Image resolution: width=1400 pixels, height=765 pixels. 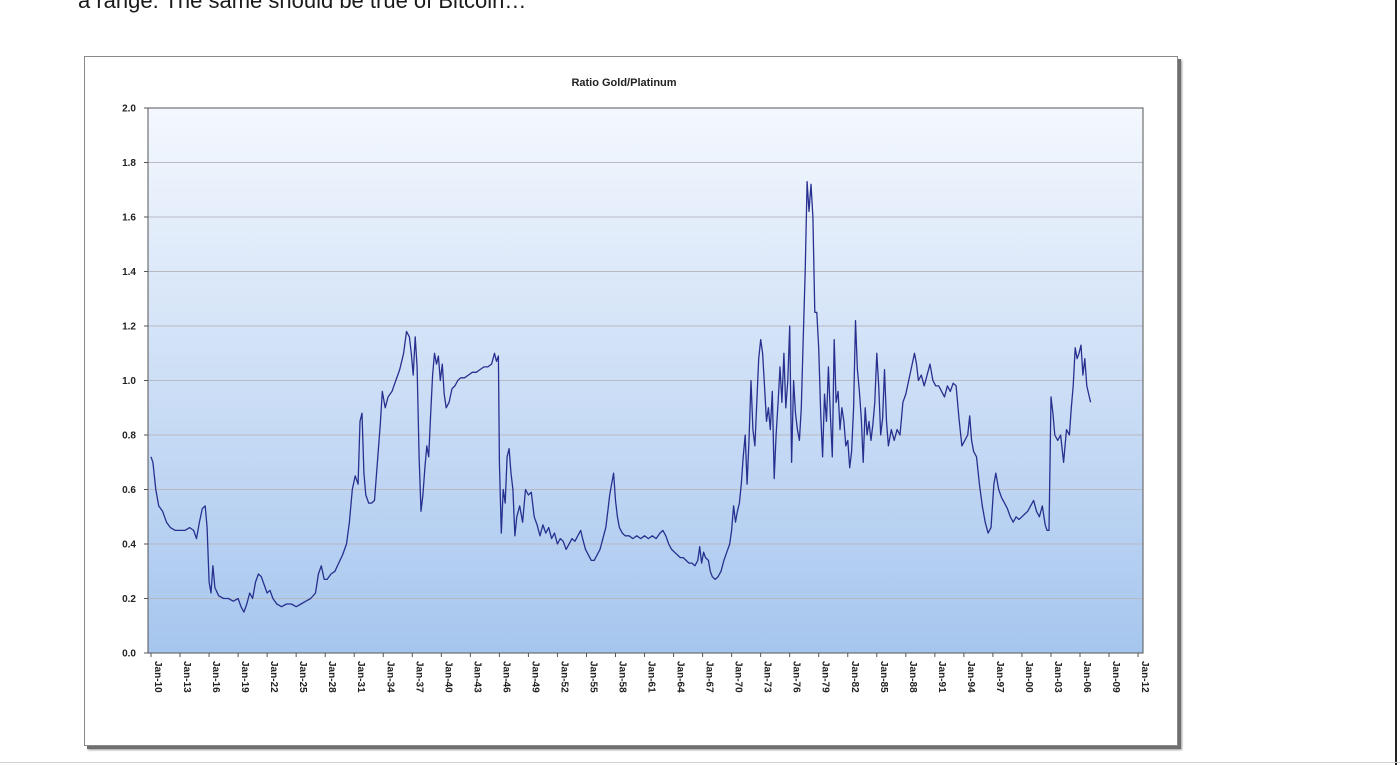 What do you see at coordinates (129, 218) in the screenshot?
I see `y-tick-label: 1.6` at bounding box center [129, 218].